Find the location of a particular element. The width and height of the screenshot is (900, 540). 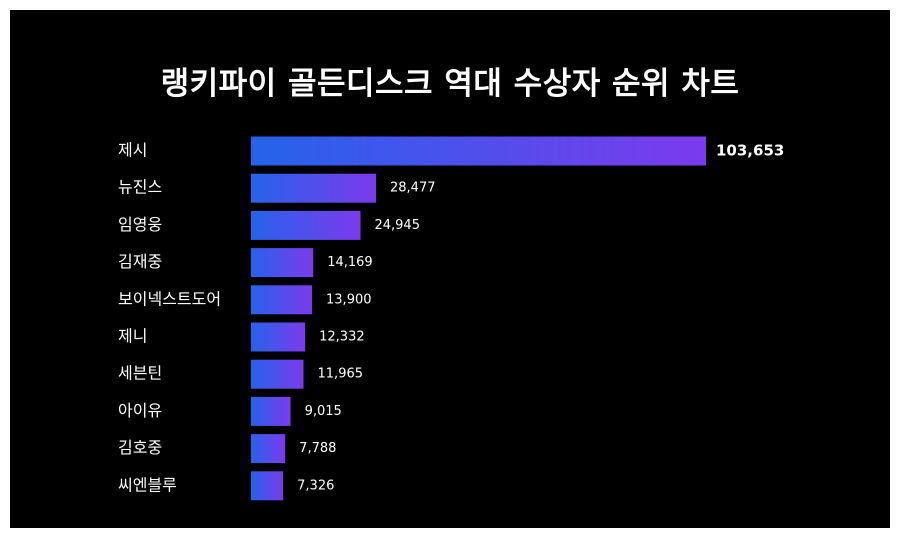

category-label: 임영웅 is located at coordinates (140, 224).